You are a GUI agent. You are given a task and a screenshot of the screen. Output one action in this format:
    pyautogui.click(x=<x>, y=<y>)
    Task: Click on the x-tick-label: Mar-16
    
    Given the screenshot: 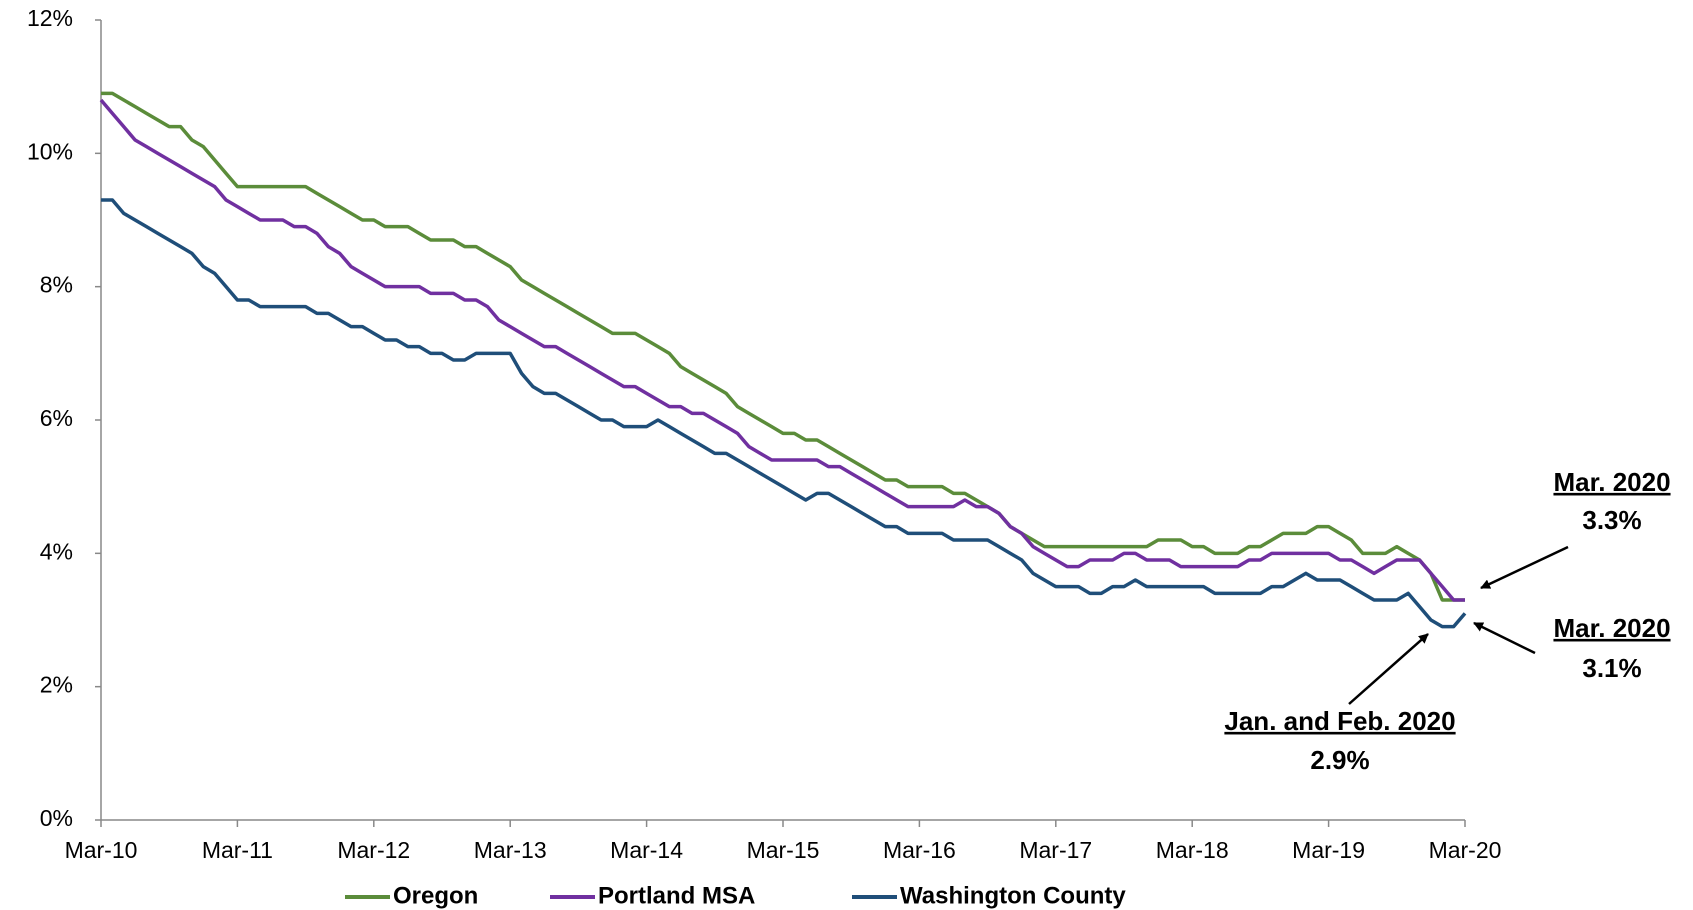 What is the action you would take?
    pyautogui.click(x=919, y=850)
    